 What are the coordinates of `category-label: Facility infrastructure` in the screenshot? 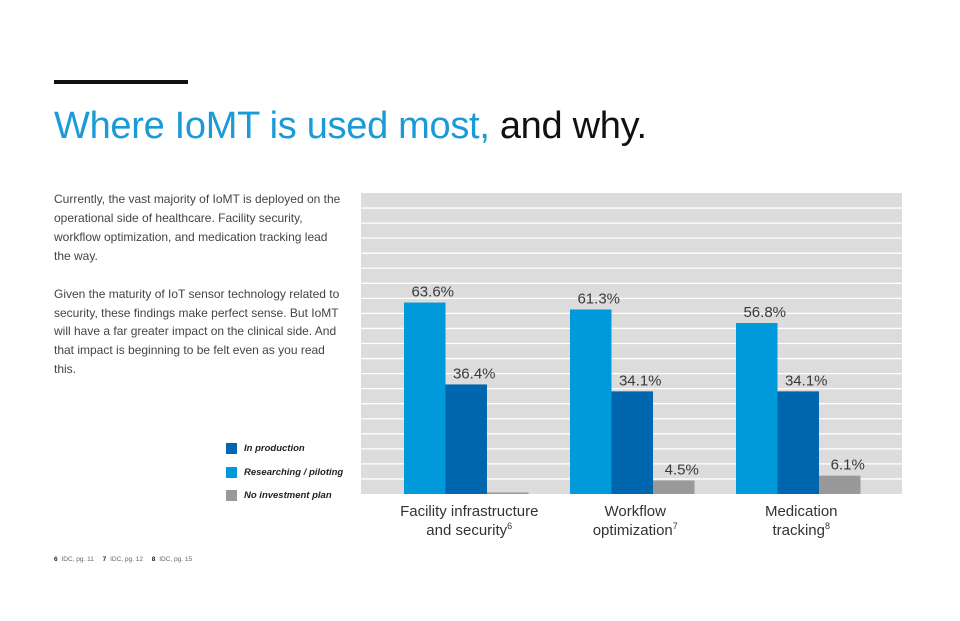 It's located at (469, 511).